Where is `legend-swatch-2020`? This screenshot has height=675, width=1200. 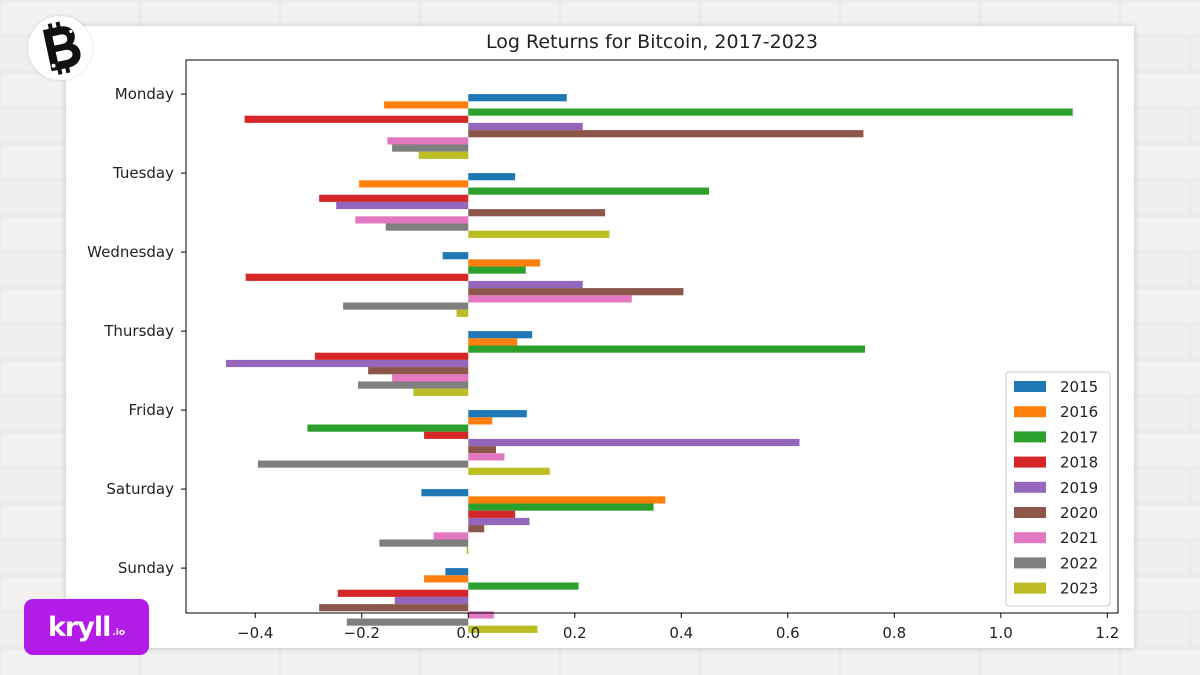 legend-swatch-2020 is located at coordinates (1030, 512).